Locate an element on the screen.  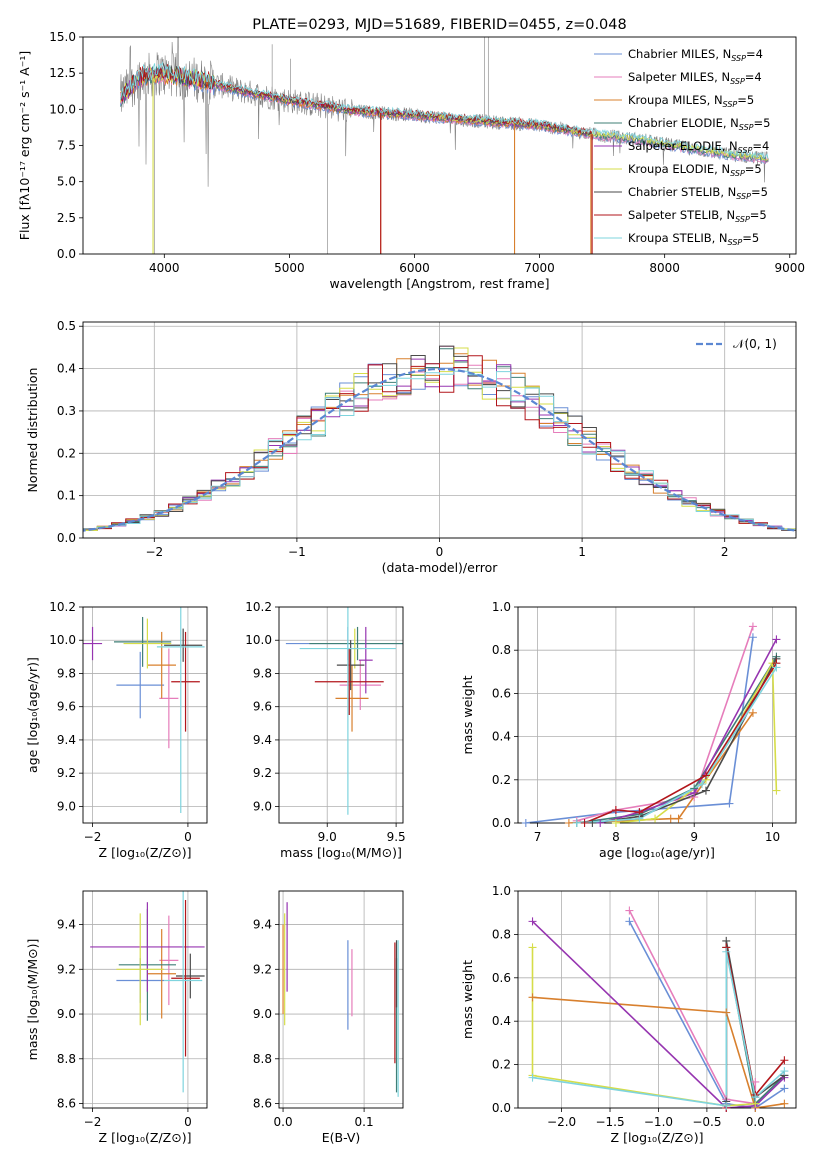
x-tick-label: −1.5 is located at coordinates (609, 1122).